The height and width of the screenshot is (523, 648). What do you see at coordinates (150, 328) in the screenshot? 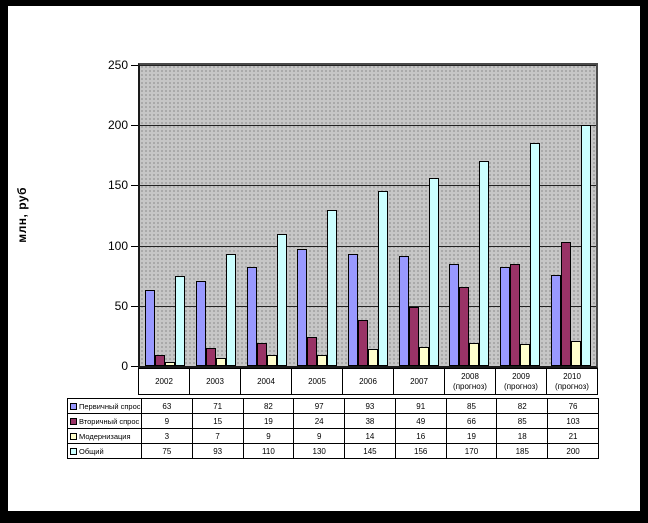
I see `bar-series1-cat1` at bounding box center [150, 328].